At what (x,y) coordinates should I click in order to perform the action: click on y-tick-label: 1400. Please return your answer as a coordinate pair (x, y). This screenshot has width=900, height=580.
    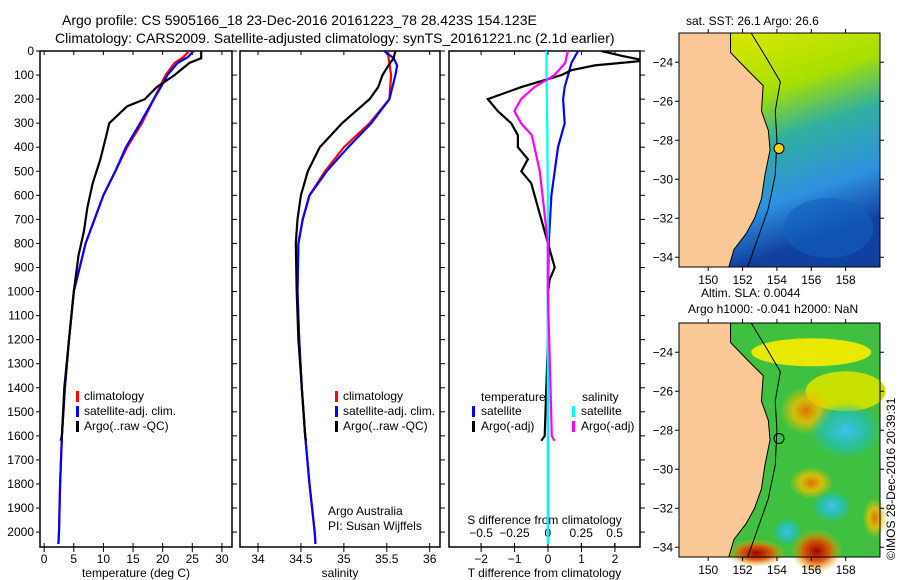
    Looking at the image, I should click on (20, 388).